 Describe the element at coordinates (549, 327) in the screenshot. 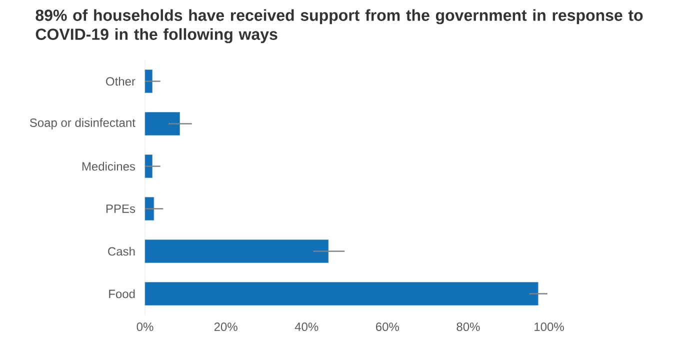

I see `x-tick-label: 100%` at that location.